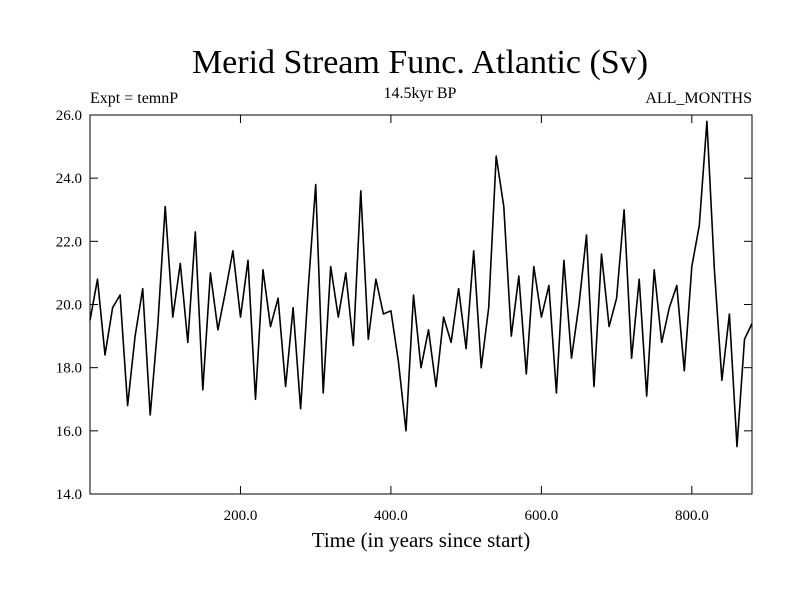  Describe the element at coordinates (692, 516) in the screenshot. I see `x-tick-label: 800.0` at that location.